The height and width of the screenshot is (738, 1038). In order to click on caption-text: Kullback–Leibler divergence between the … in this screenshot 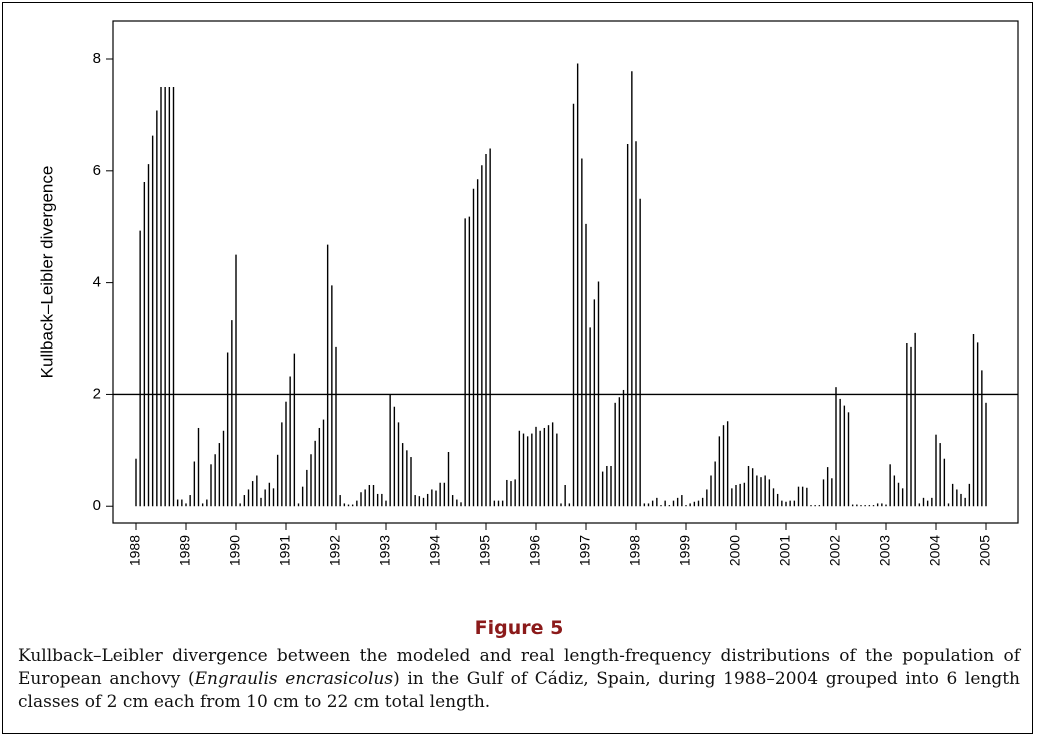, I will do `click(519, 667)`.